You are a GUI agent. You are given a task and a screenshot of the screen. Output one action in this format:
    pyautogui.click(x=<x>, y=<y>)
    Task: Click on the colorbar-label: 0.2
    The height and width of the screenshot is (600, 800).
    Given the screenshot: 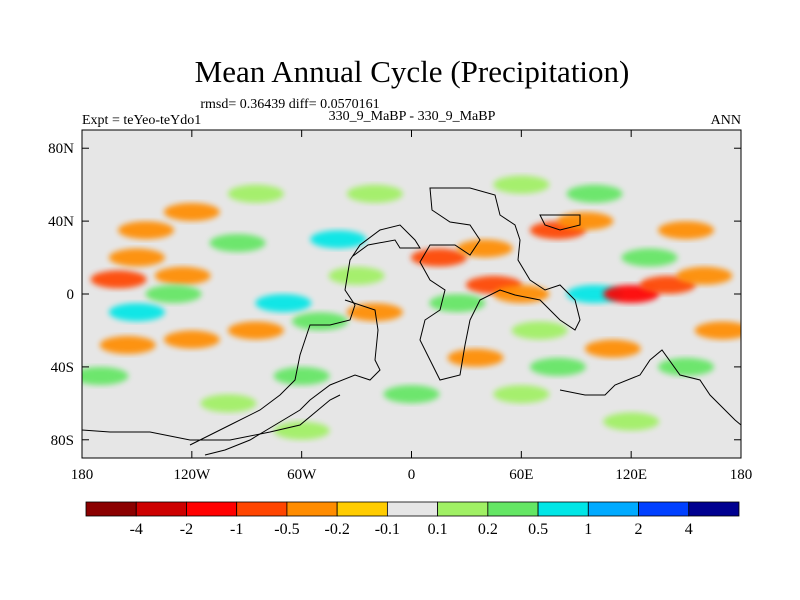 What is the action you would take?
    pyautogui.click(x=488, y=529)
    